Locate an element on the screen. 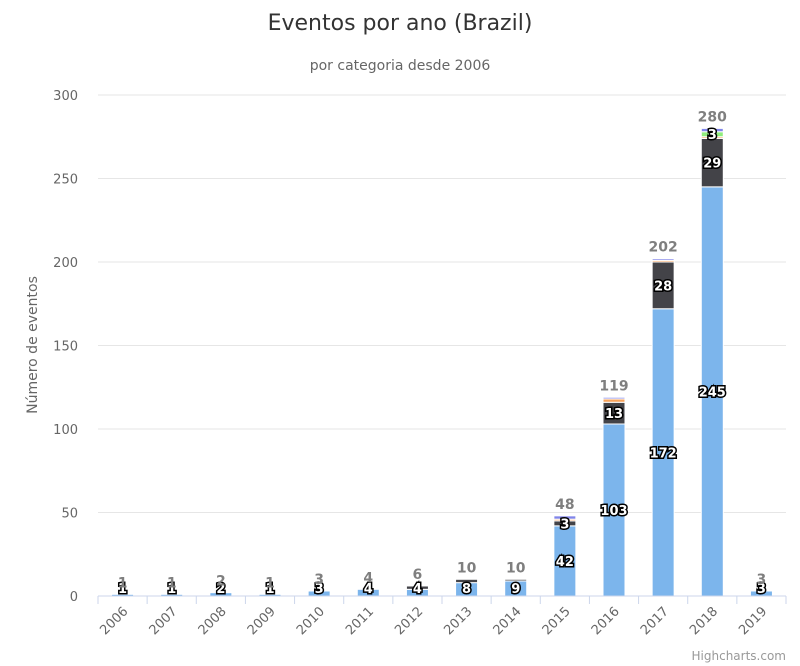  stack-total-label: 202 is located at coordinates (663, 248).